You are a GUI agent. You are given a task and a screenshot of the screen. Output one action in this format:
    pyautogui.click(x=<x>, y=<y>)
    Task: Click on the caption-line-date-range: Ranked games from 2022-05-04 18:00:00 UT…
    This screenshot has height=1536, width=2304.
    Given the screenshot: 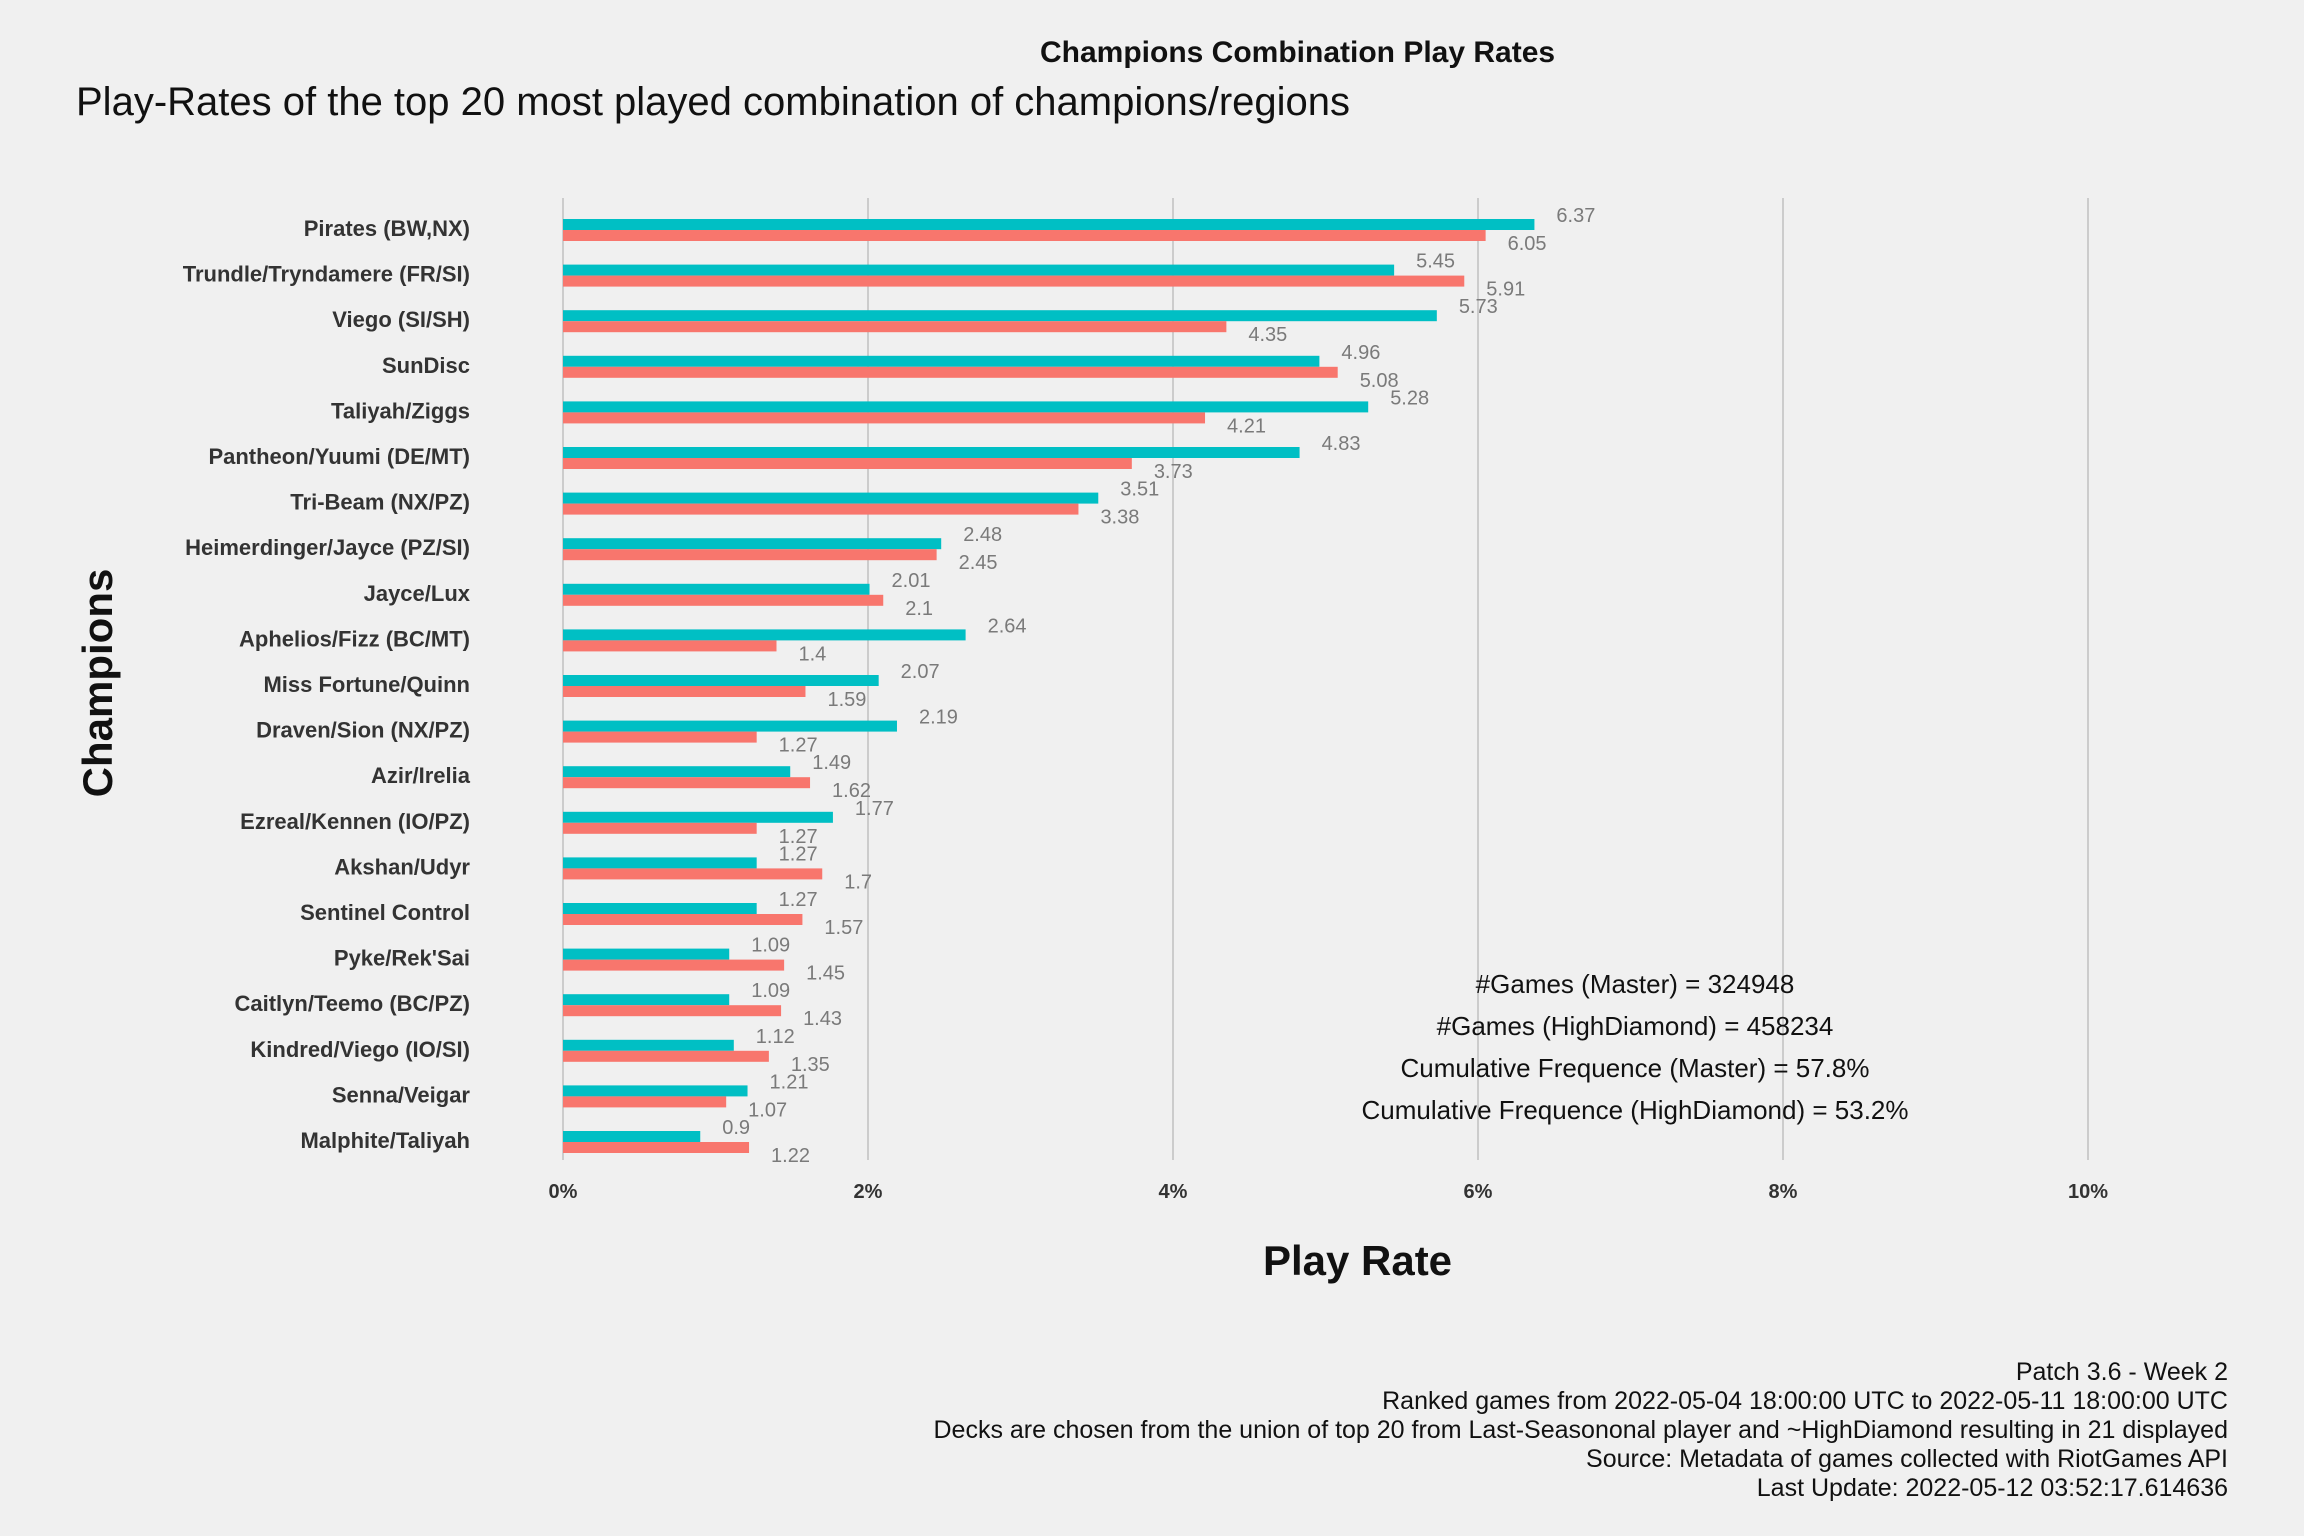 What is the action you would take?
    pyautogui.click(x=1805, y=1401)
    